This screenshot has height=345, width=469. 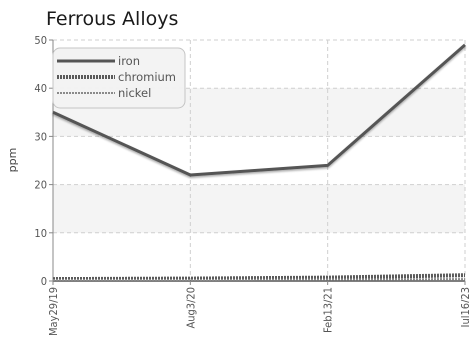 What do you see at coordinates (40, 136) in the screenshot?
I see `y-tick-label: 30` at bounding box center [40, 136].